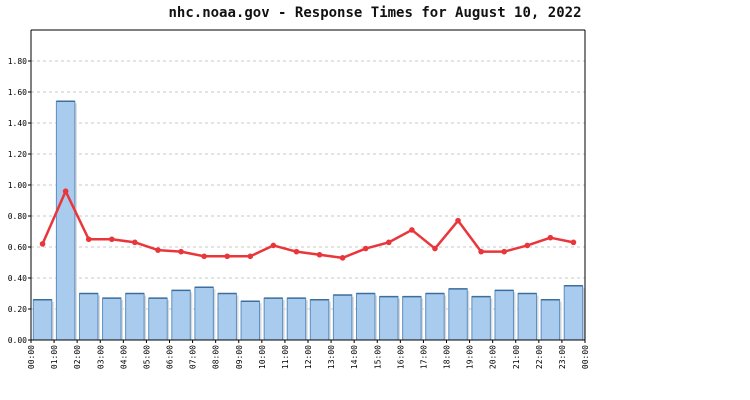 The image size is (750, 400). Describe the element at coordinates (400, 357) in the screenshot. I see `x-tick-label: 16:00` at that location.